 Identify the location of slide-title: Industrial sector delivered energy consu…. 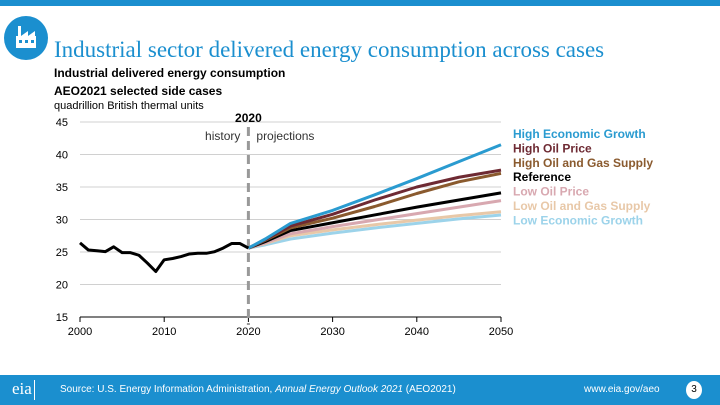
(329, 49).